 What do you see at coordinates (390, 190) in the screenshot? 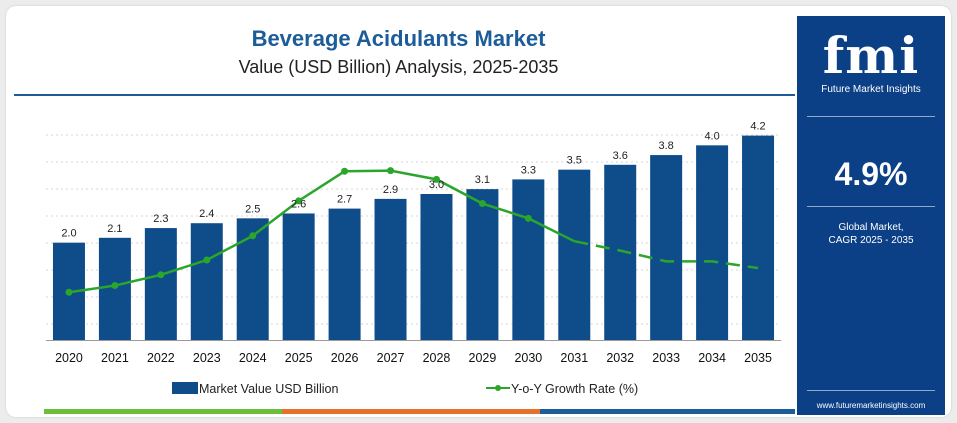
I see `bar-value-label: 2.9` at bounding box center [390, 190].